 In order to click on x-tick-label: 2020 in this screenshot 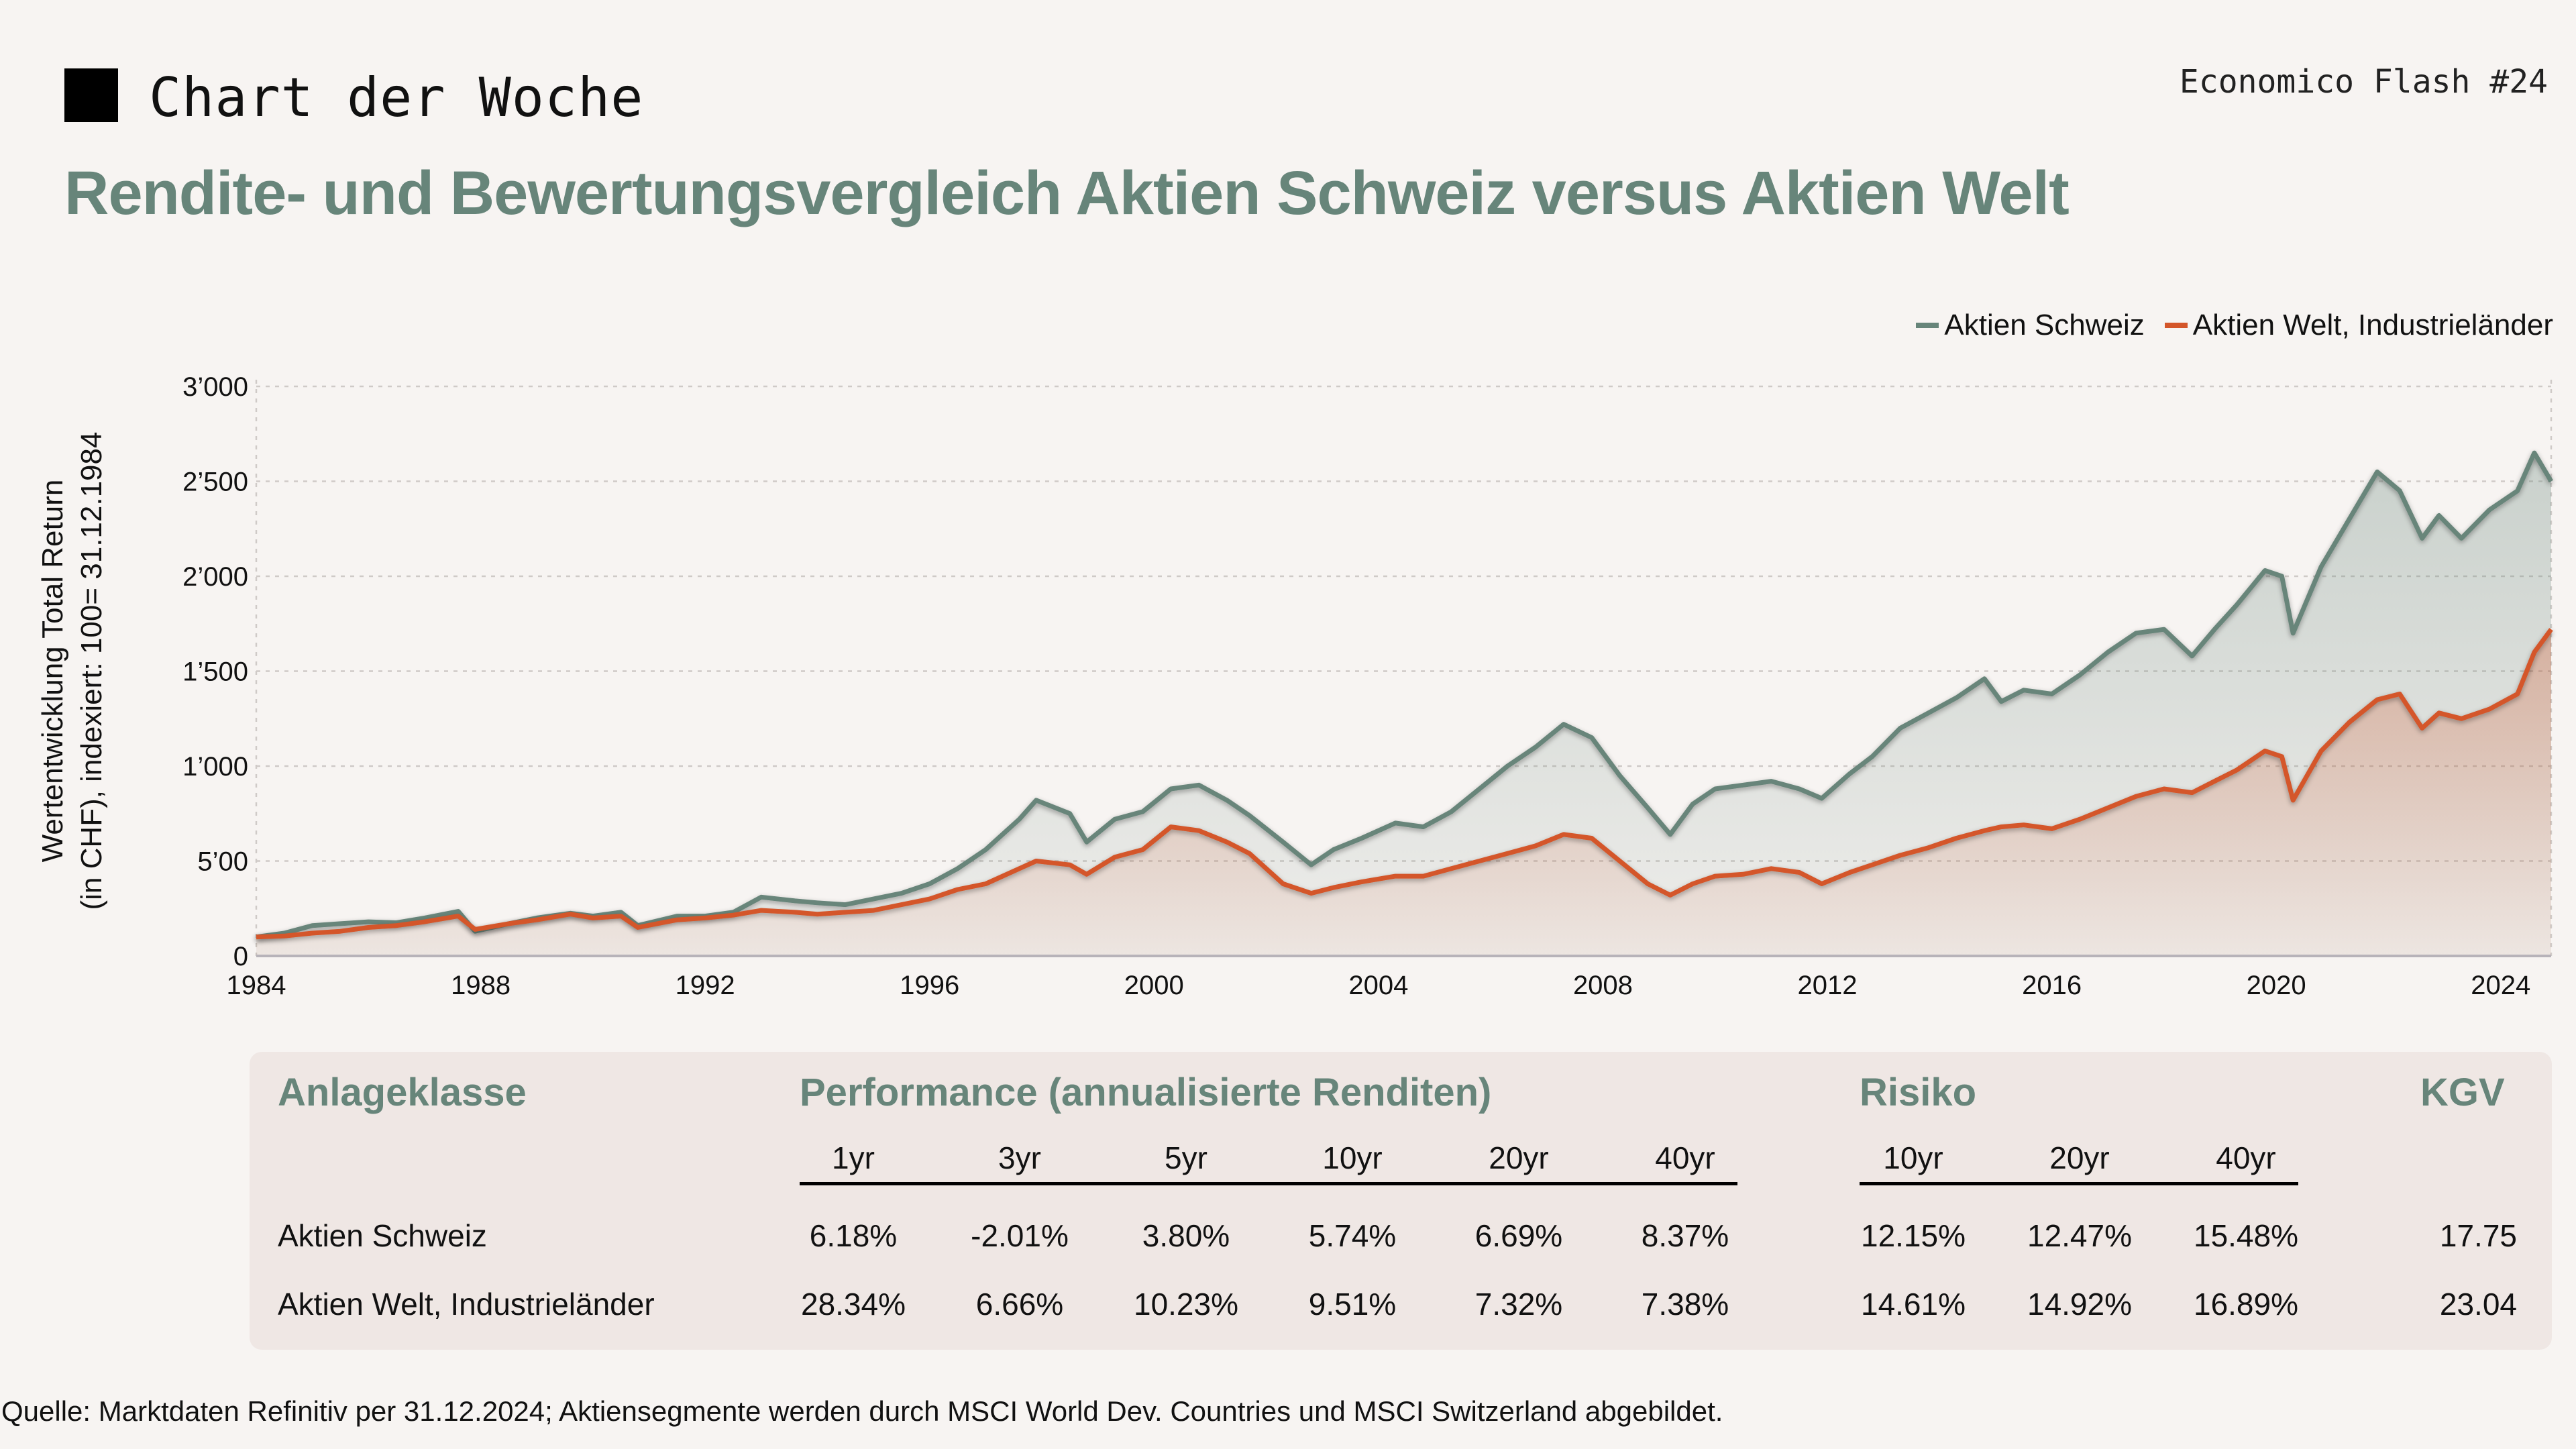, I will do `click(2276, 985)`.